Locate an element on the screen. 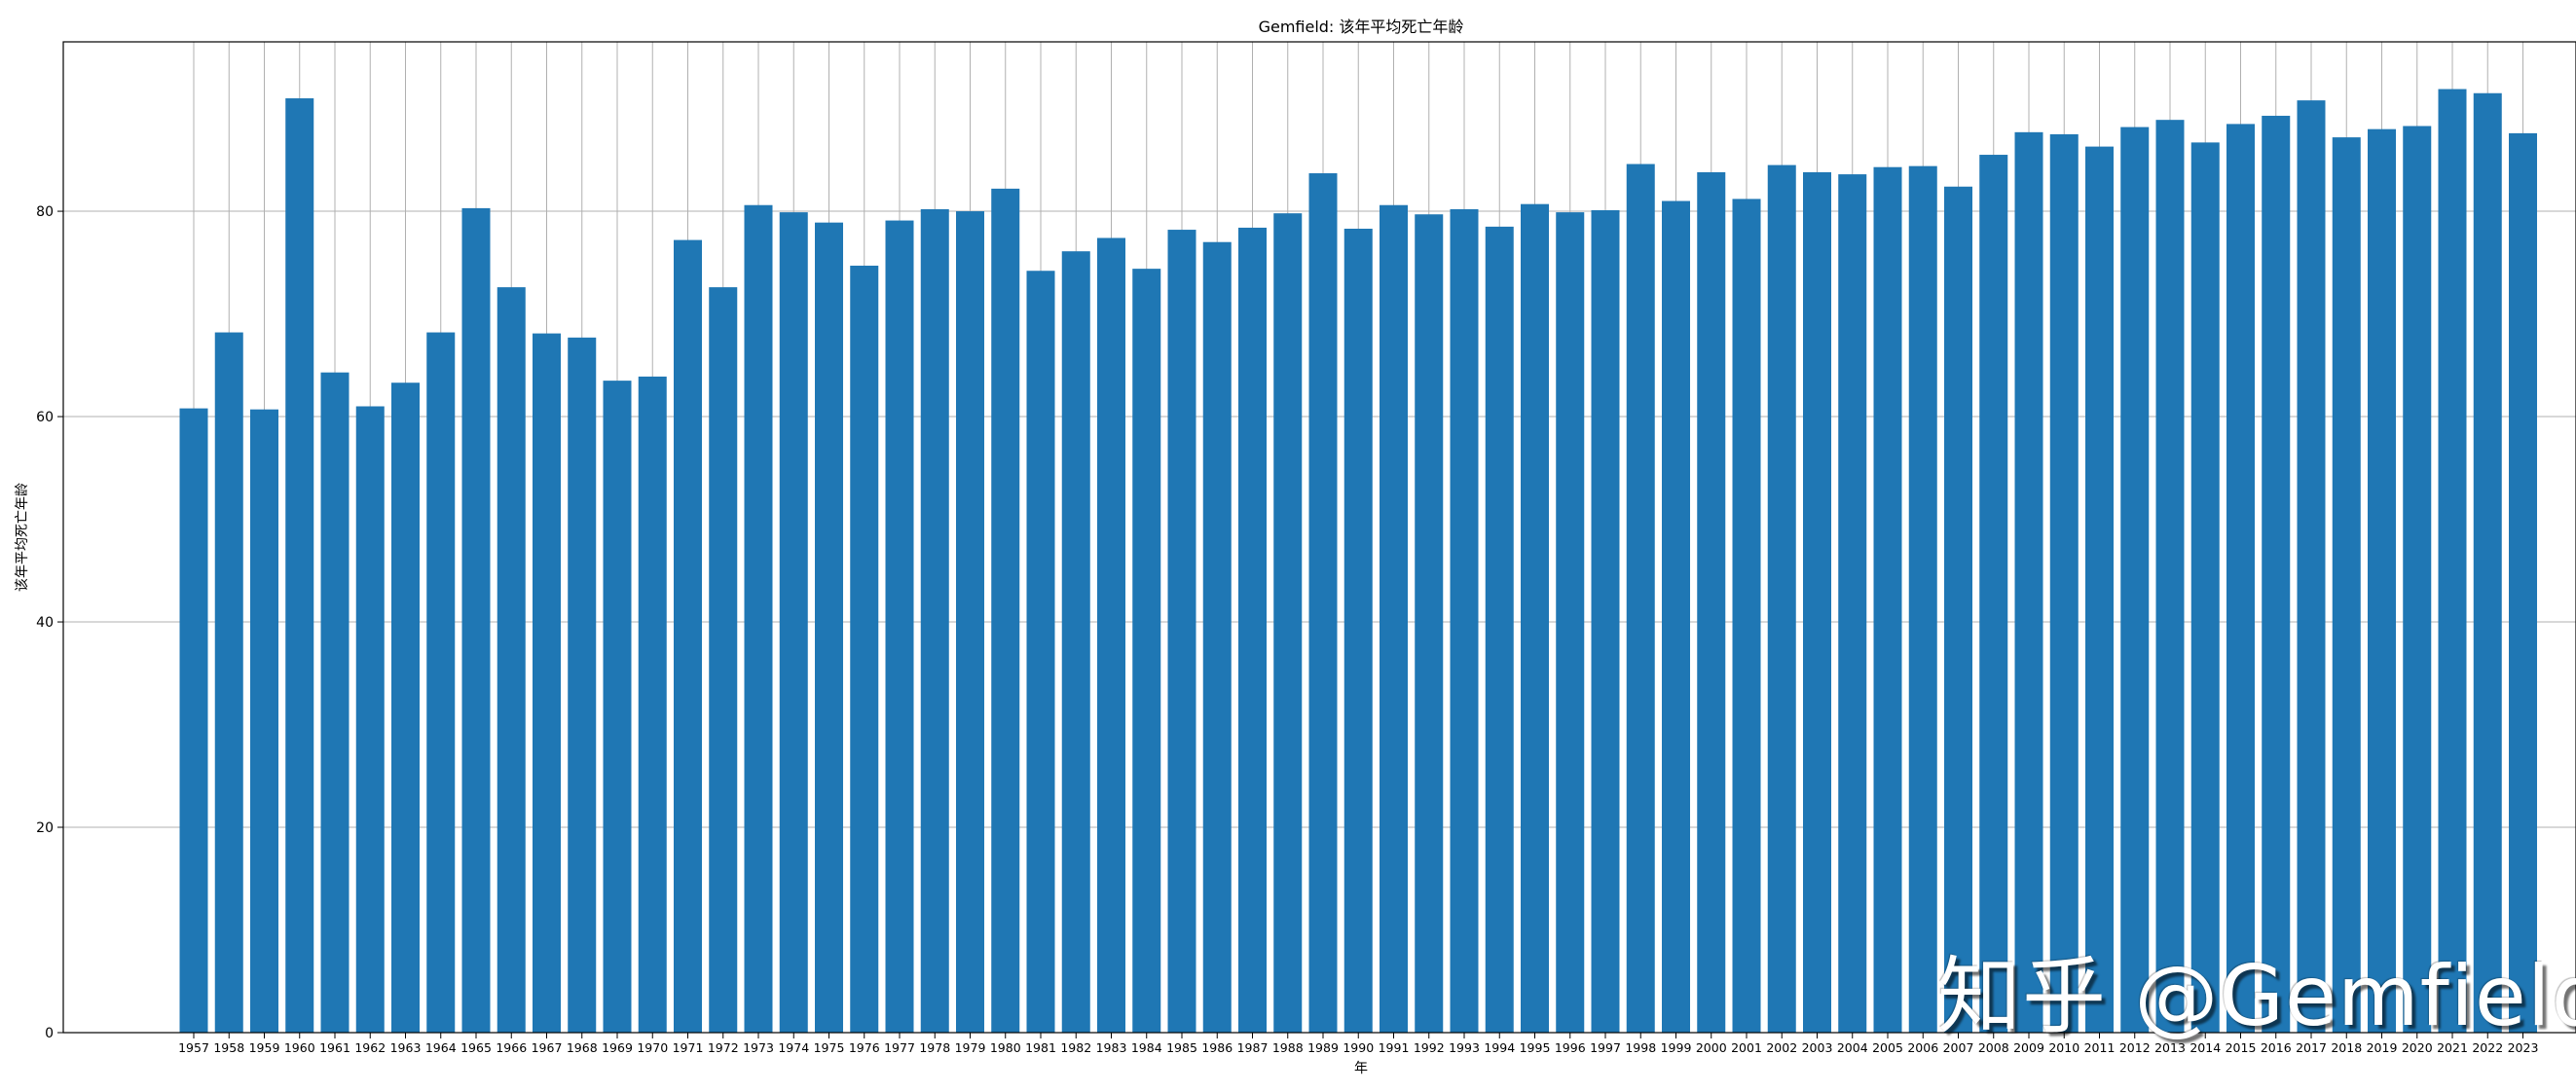  y-tick-label: 0 is located at coordinates (49, 1033).